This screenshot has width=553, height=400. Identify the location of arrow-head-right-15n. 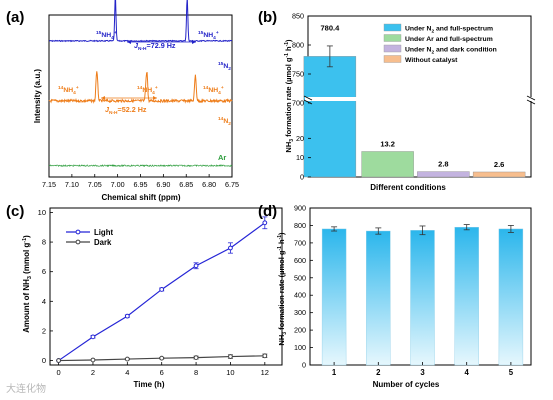
(194, 42).